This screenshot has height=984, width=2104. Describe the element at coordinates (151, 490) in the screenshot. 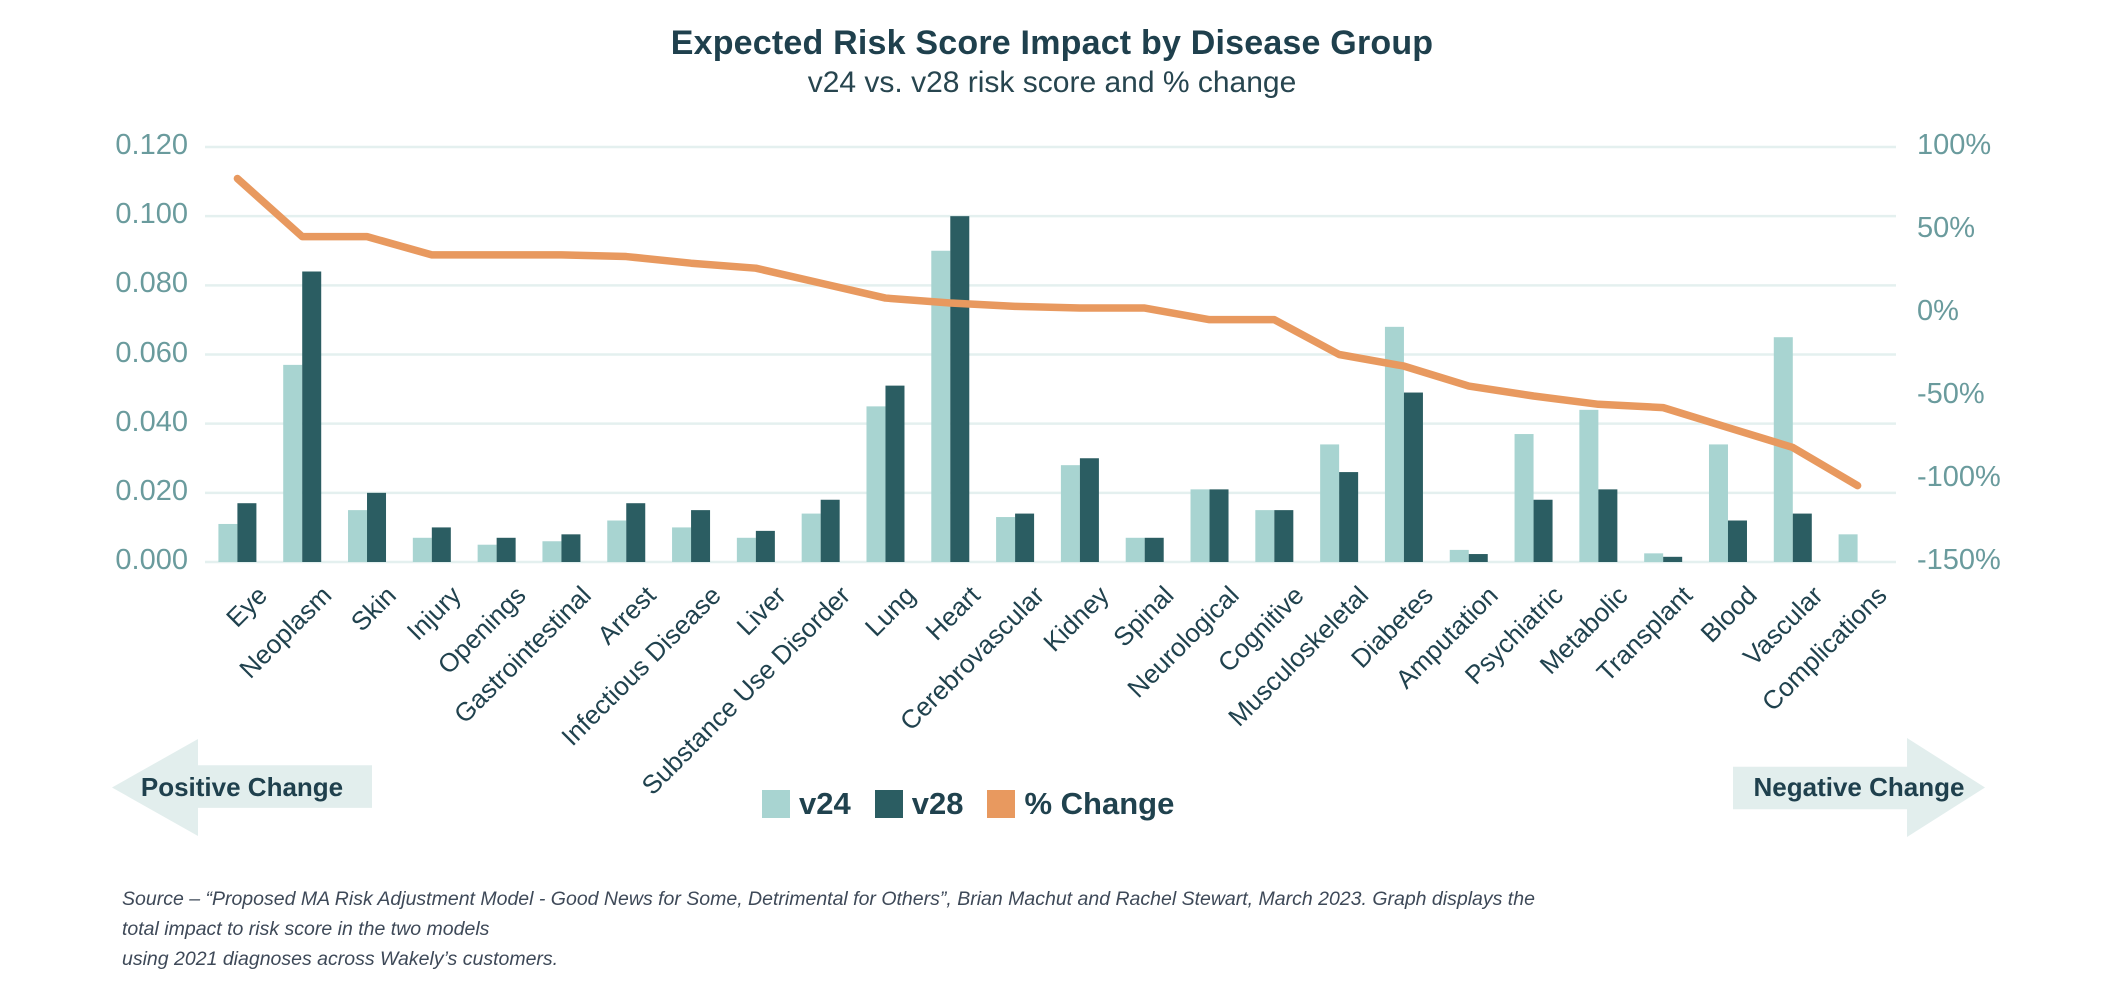

I see `left-axis-tick: 0.020` at that location.